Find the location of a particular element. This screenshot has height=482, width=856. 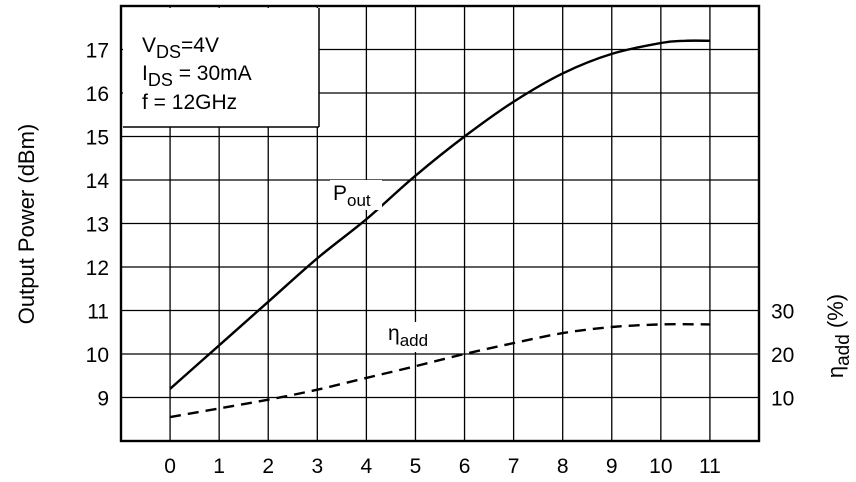

y-tick-label: 11 is located at coordinates (98, 312).